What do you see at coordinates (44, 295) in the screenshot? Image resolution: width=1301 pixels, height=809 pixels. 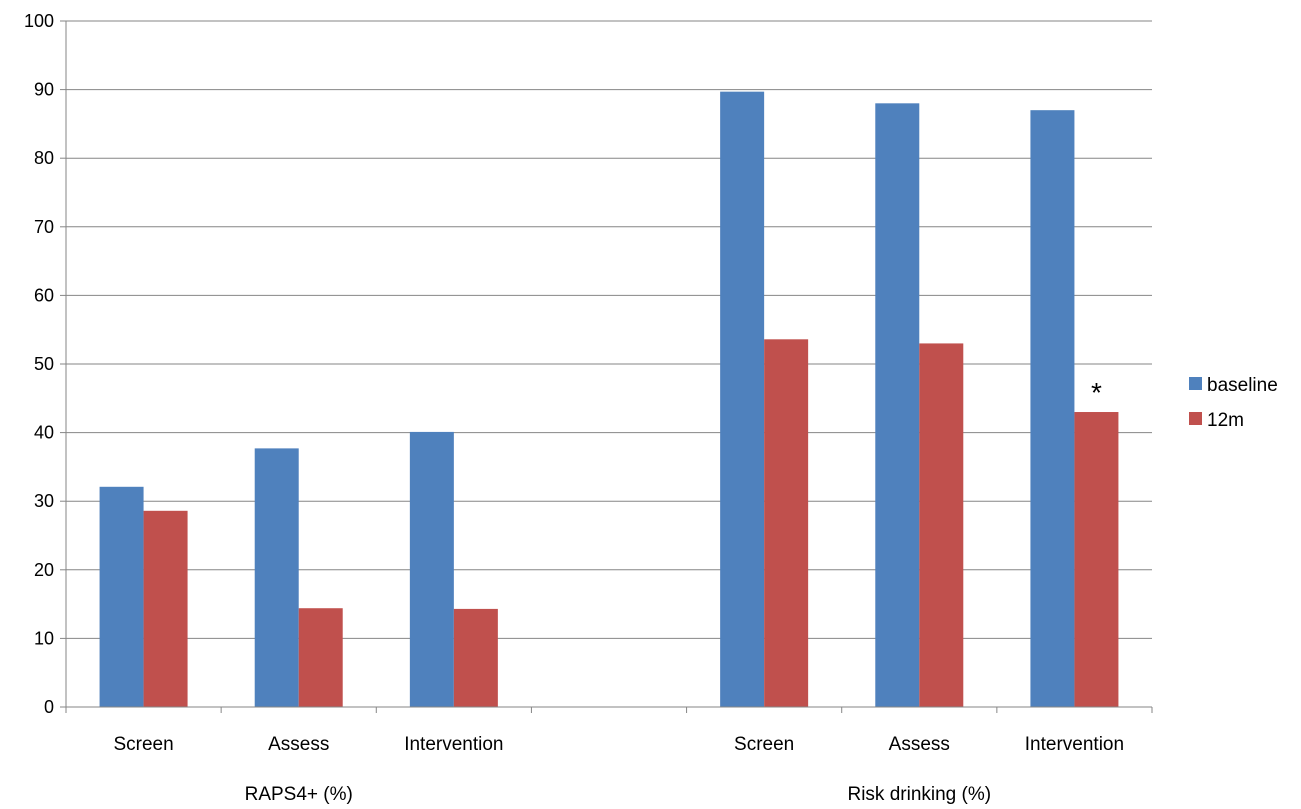 I see `y-tick-label: 60` at bounding box center [44, 295].